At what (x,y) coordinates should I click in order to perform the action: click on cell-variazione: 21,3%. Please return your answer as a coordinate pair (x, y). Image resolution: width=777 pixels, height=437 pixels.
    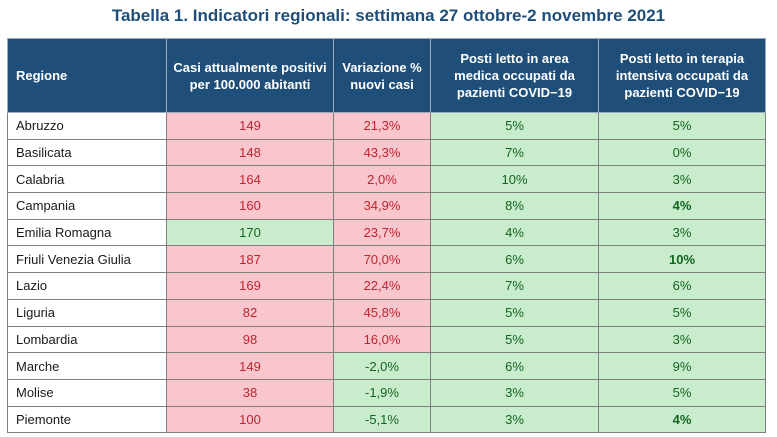
    Looking at the image, I should click on (382, 126).